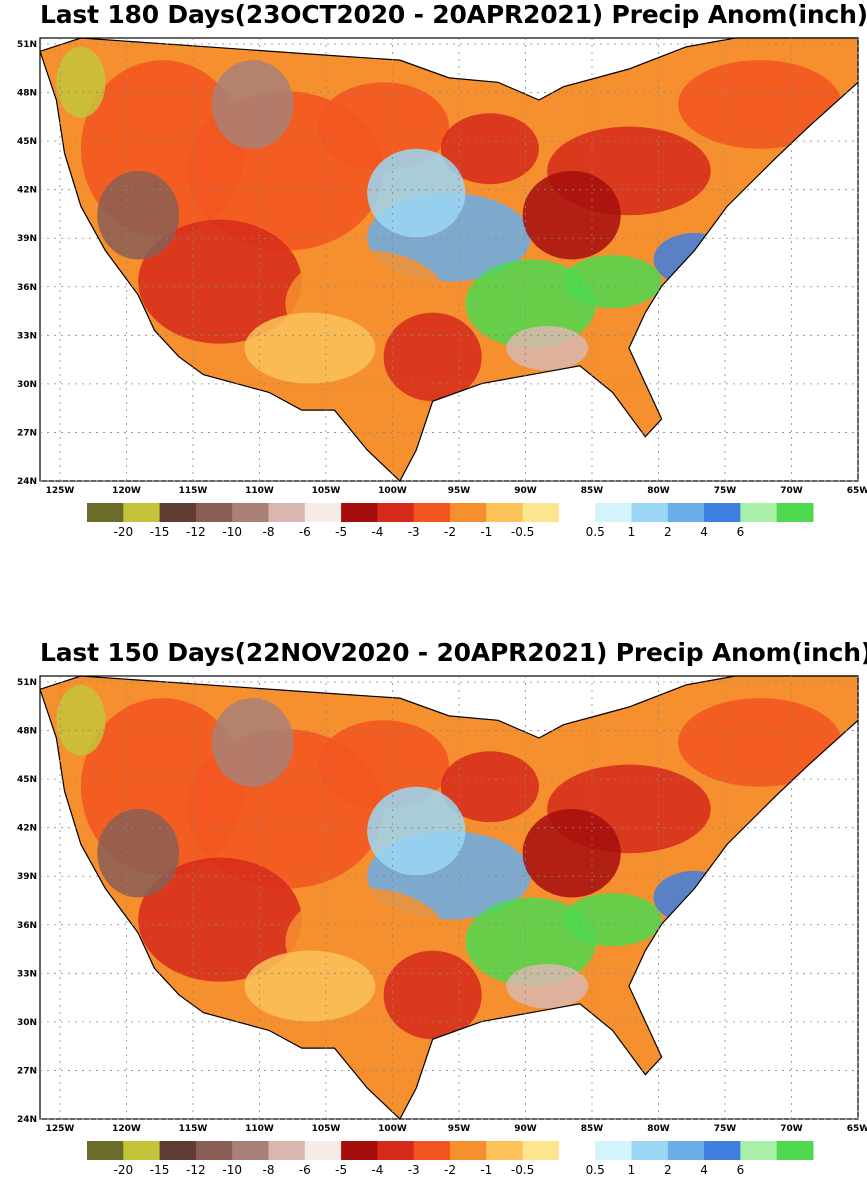 The width and height of the screenshot is (867, 1182). What do you see at coordinates (27, 94) in the screenshot?
I see `lat-label: 48N` at bounding box center [27, 94].